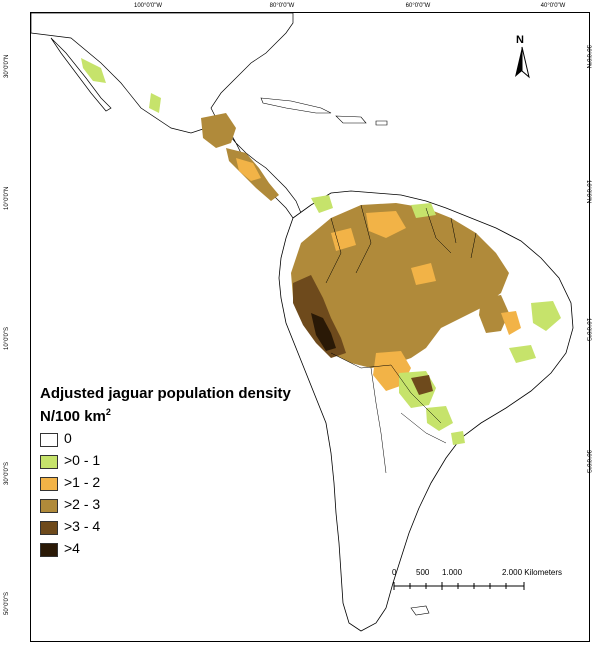  I want to click on scale-bar-graphic, so click(459, 586).